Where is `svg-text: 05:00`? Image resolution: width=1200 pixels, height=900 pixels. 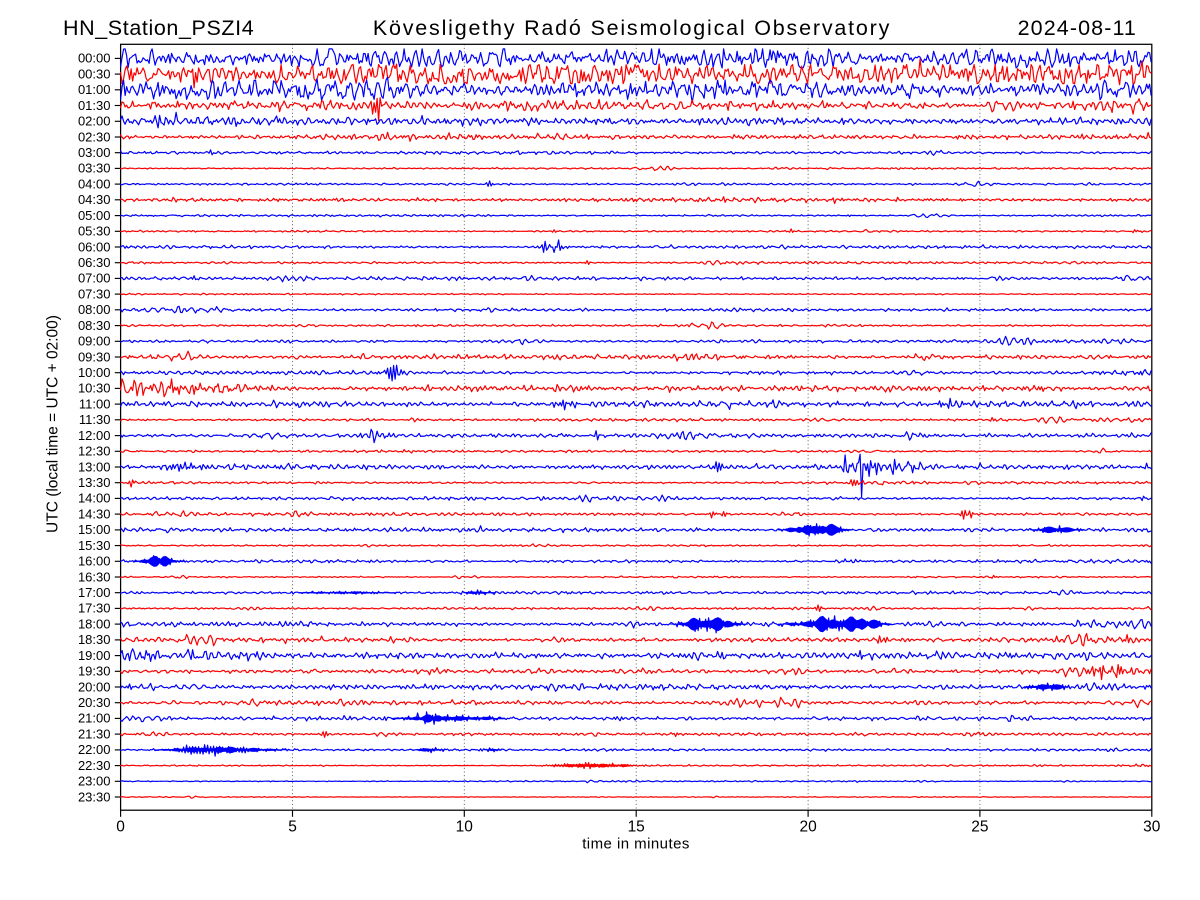
svg-text: 05:00 is located at coordinates (94, 215).